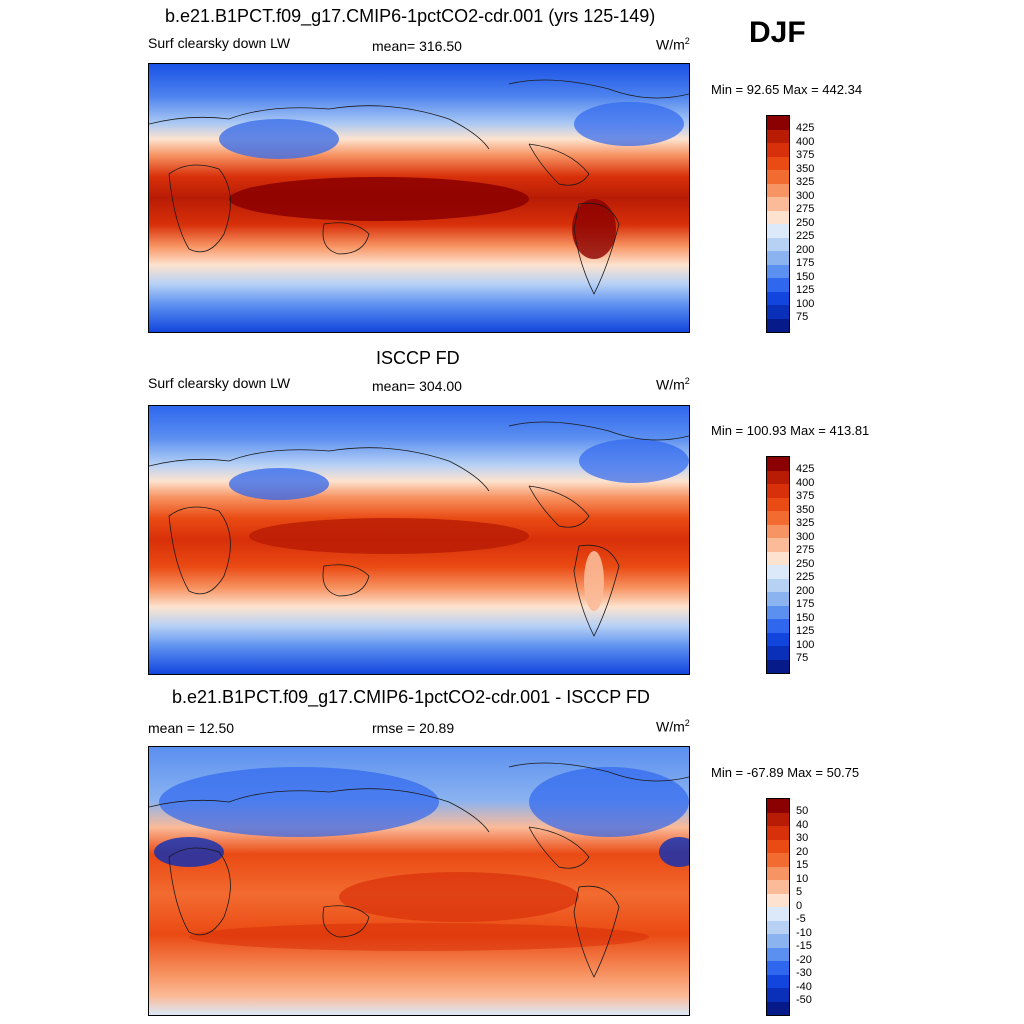 This screenshot has height=1024, width=1024. Describe the element at coordinates (777, 32) in the screenshot. I see `season-label: DJF` at that location.